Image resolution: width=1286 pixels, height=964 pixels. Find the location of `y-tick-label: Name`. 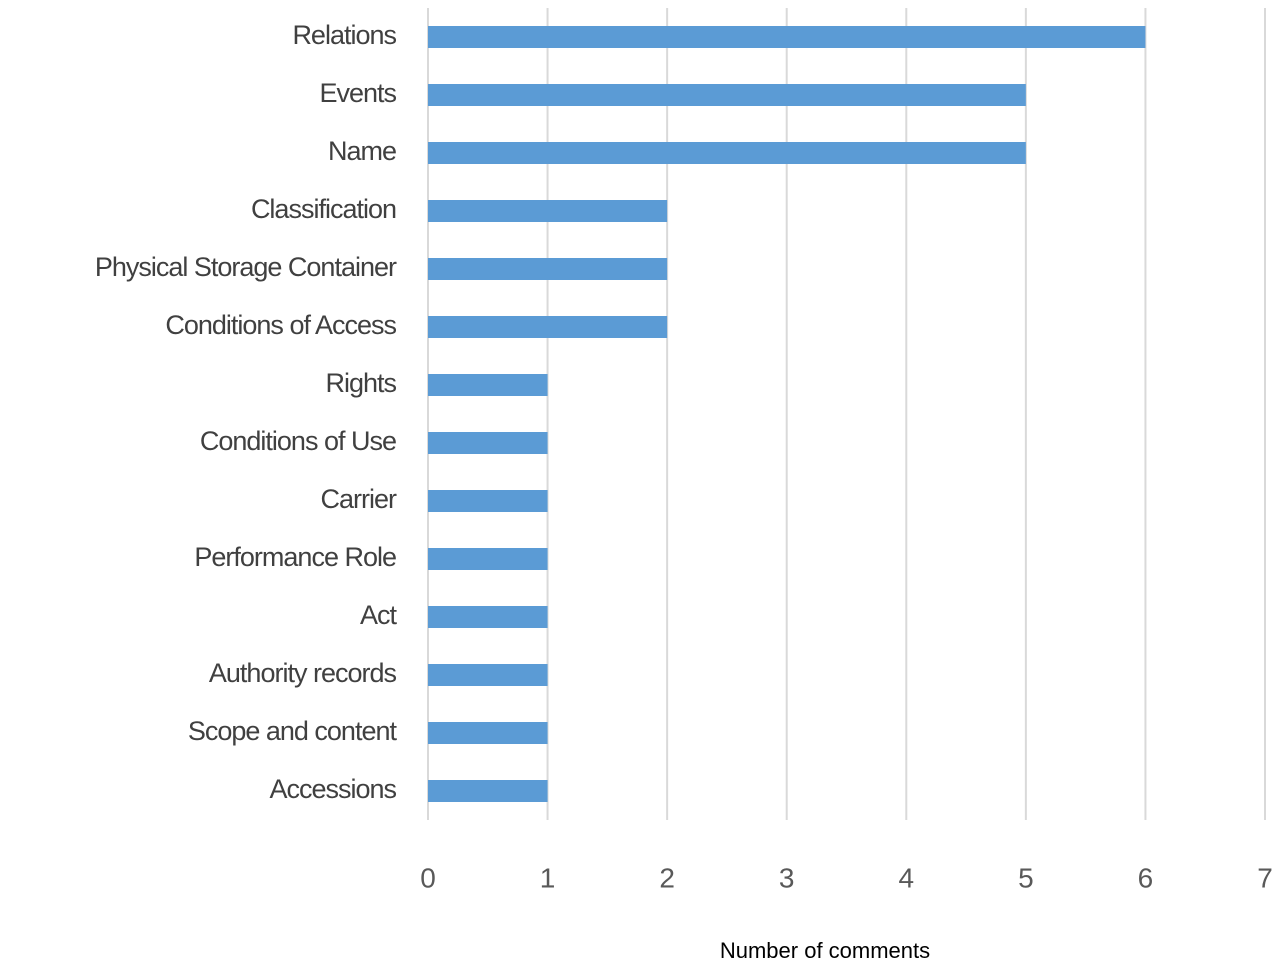

y-tick-label: Name is located at coordinates (362, 151).